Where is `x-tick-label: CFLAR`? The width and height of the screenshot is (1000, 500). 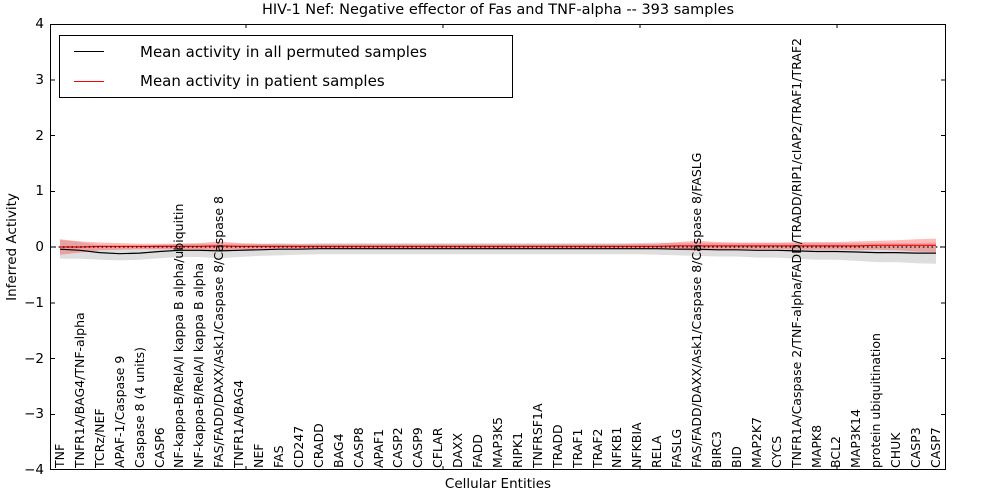 x-tick-label: CFLAR is located at coordinates (438, 447).